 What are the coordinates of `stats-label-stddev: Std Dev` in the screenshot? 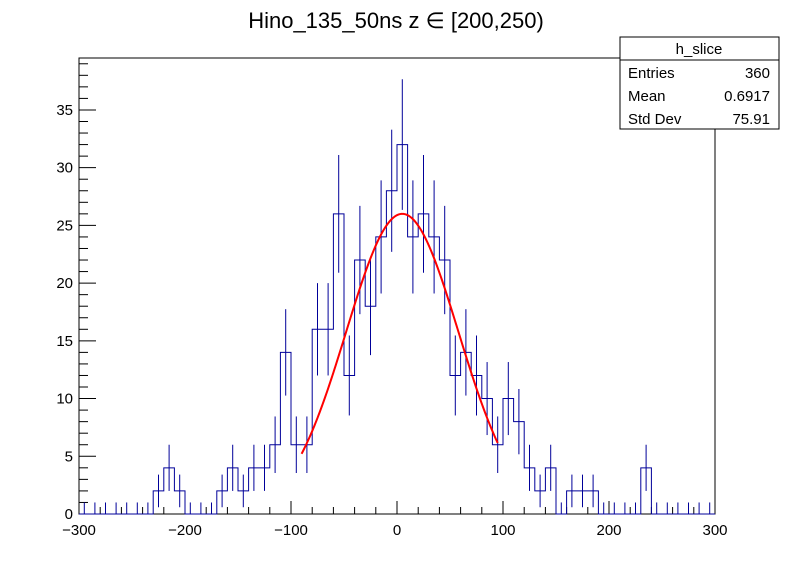 It's located at (655, 119).